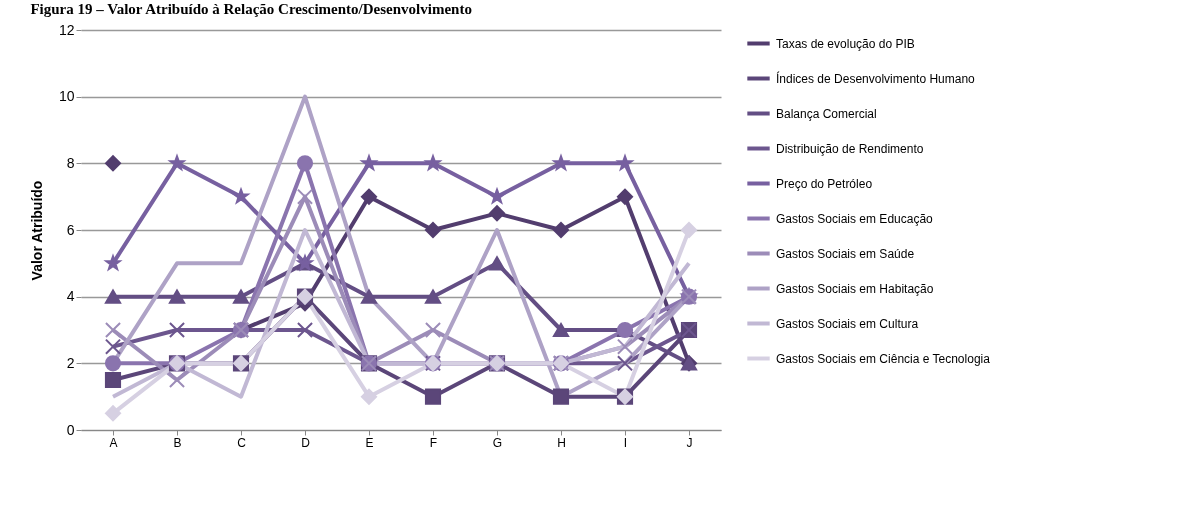 This screenshot has height=508, width=1202. What do you see at coordinates (883, 358) in the screenshot?
I see `legend-label: Gastos Sociais em Ciência e Tecnologia` at bounding box center [883, 358].